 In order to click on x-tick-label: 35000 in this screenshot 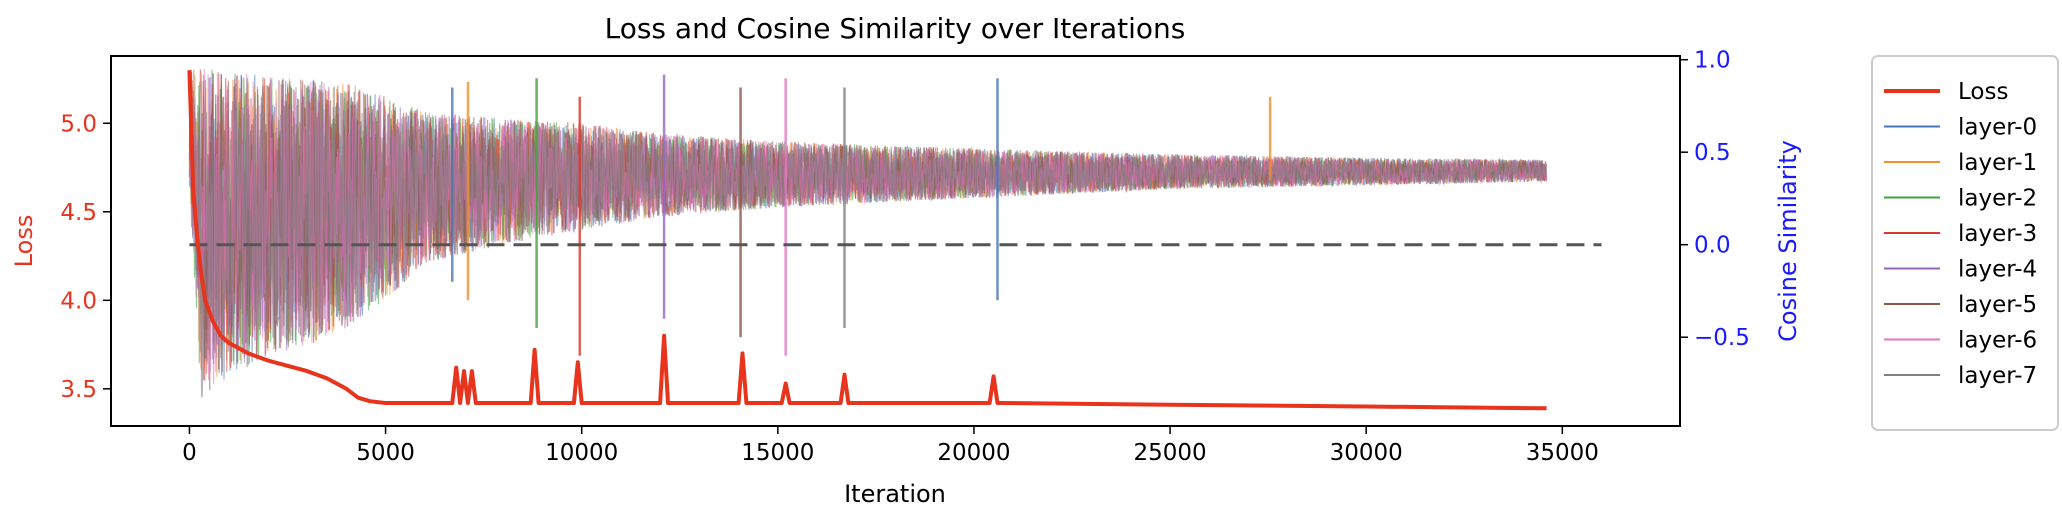, I will do `click(1562, 453)`.